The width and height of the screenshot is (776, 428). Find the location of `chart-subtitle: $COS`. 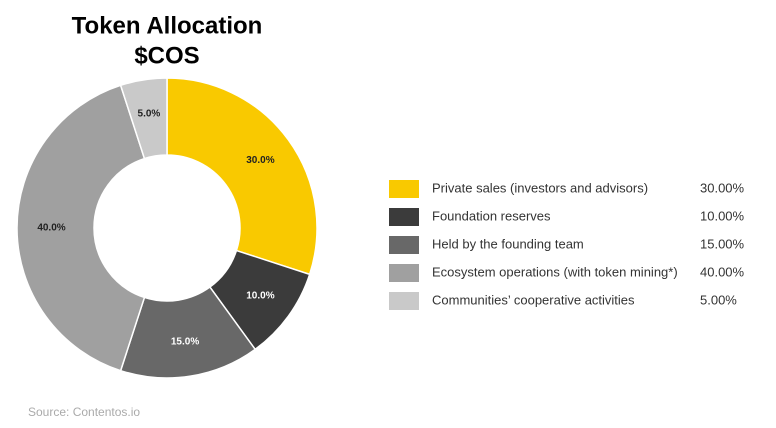

chart-subtitle: $COS is located at coordinates (166, 55).